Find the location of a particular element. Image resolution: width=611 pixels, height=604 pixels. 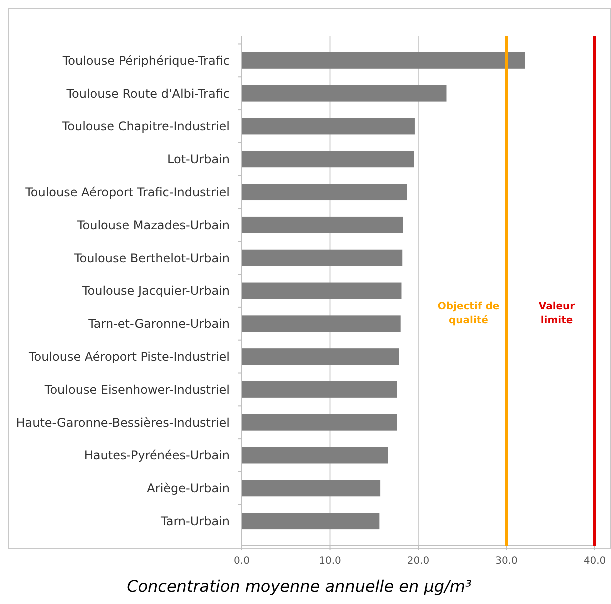

y-tick-label: Lot-Urbain is located at coordinates (199, 159).